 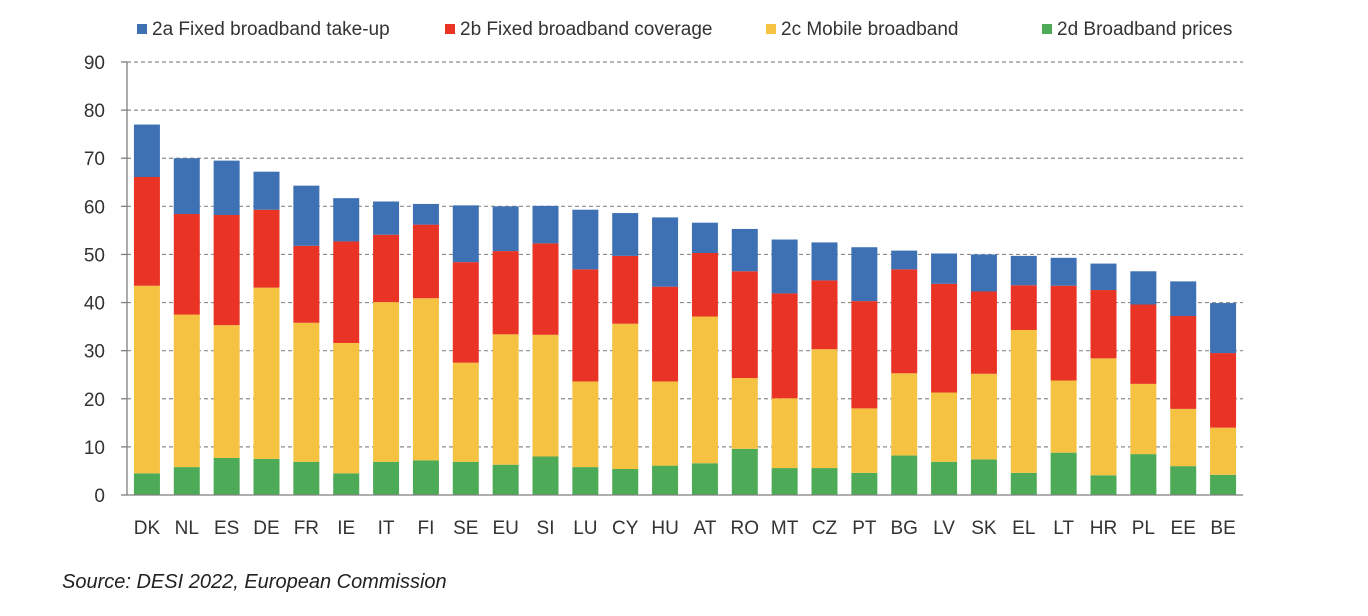 What do you see at coordinates (386, 528) in the screenshot?
I see `x-tick-label: IT` at bounding box center [386, 528].